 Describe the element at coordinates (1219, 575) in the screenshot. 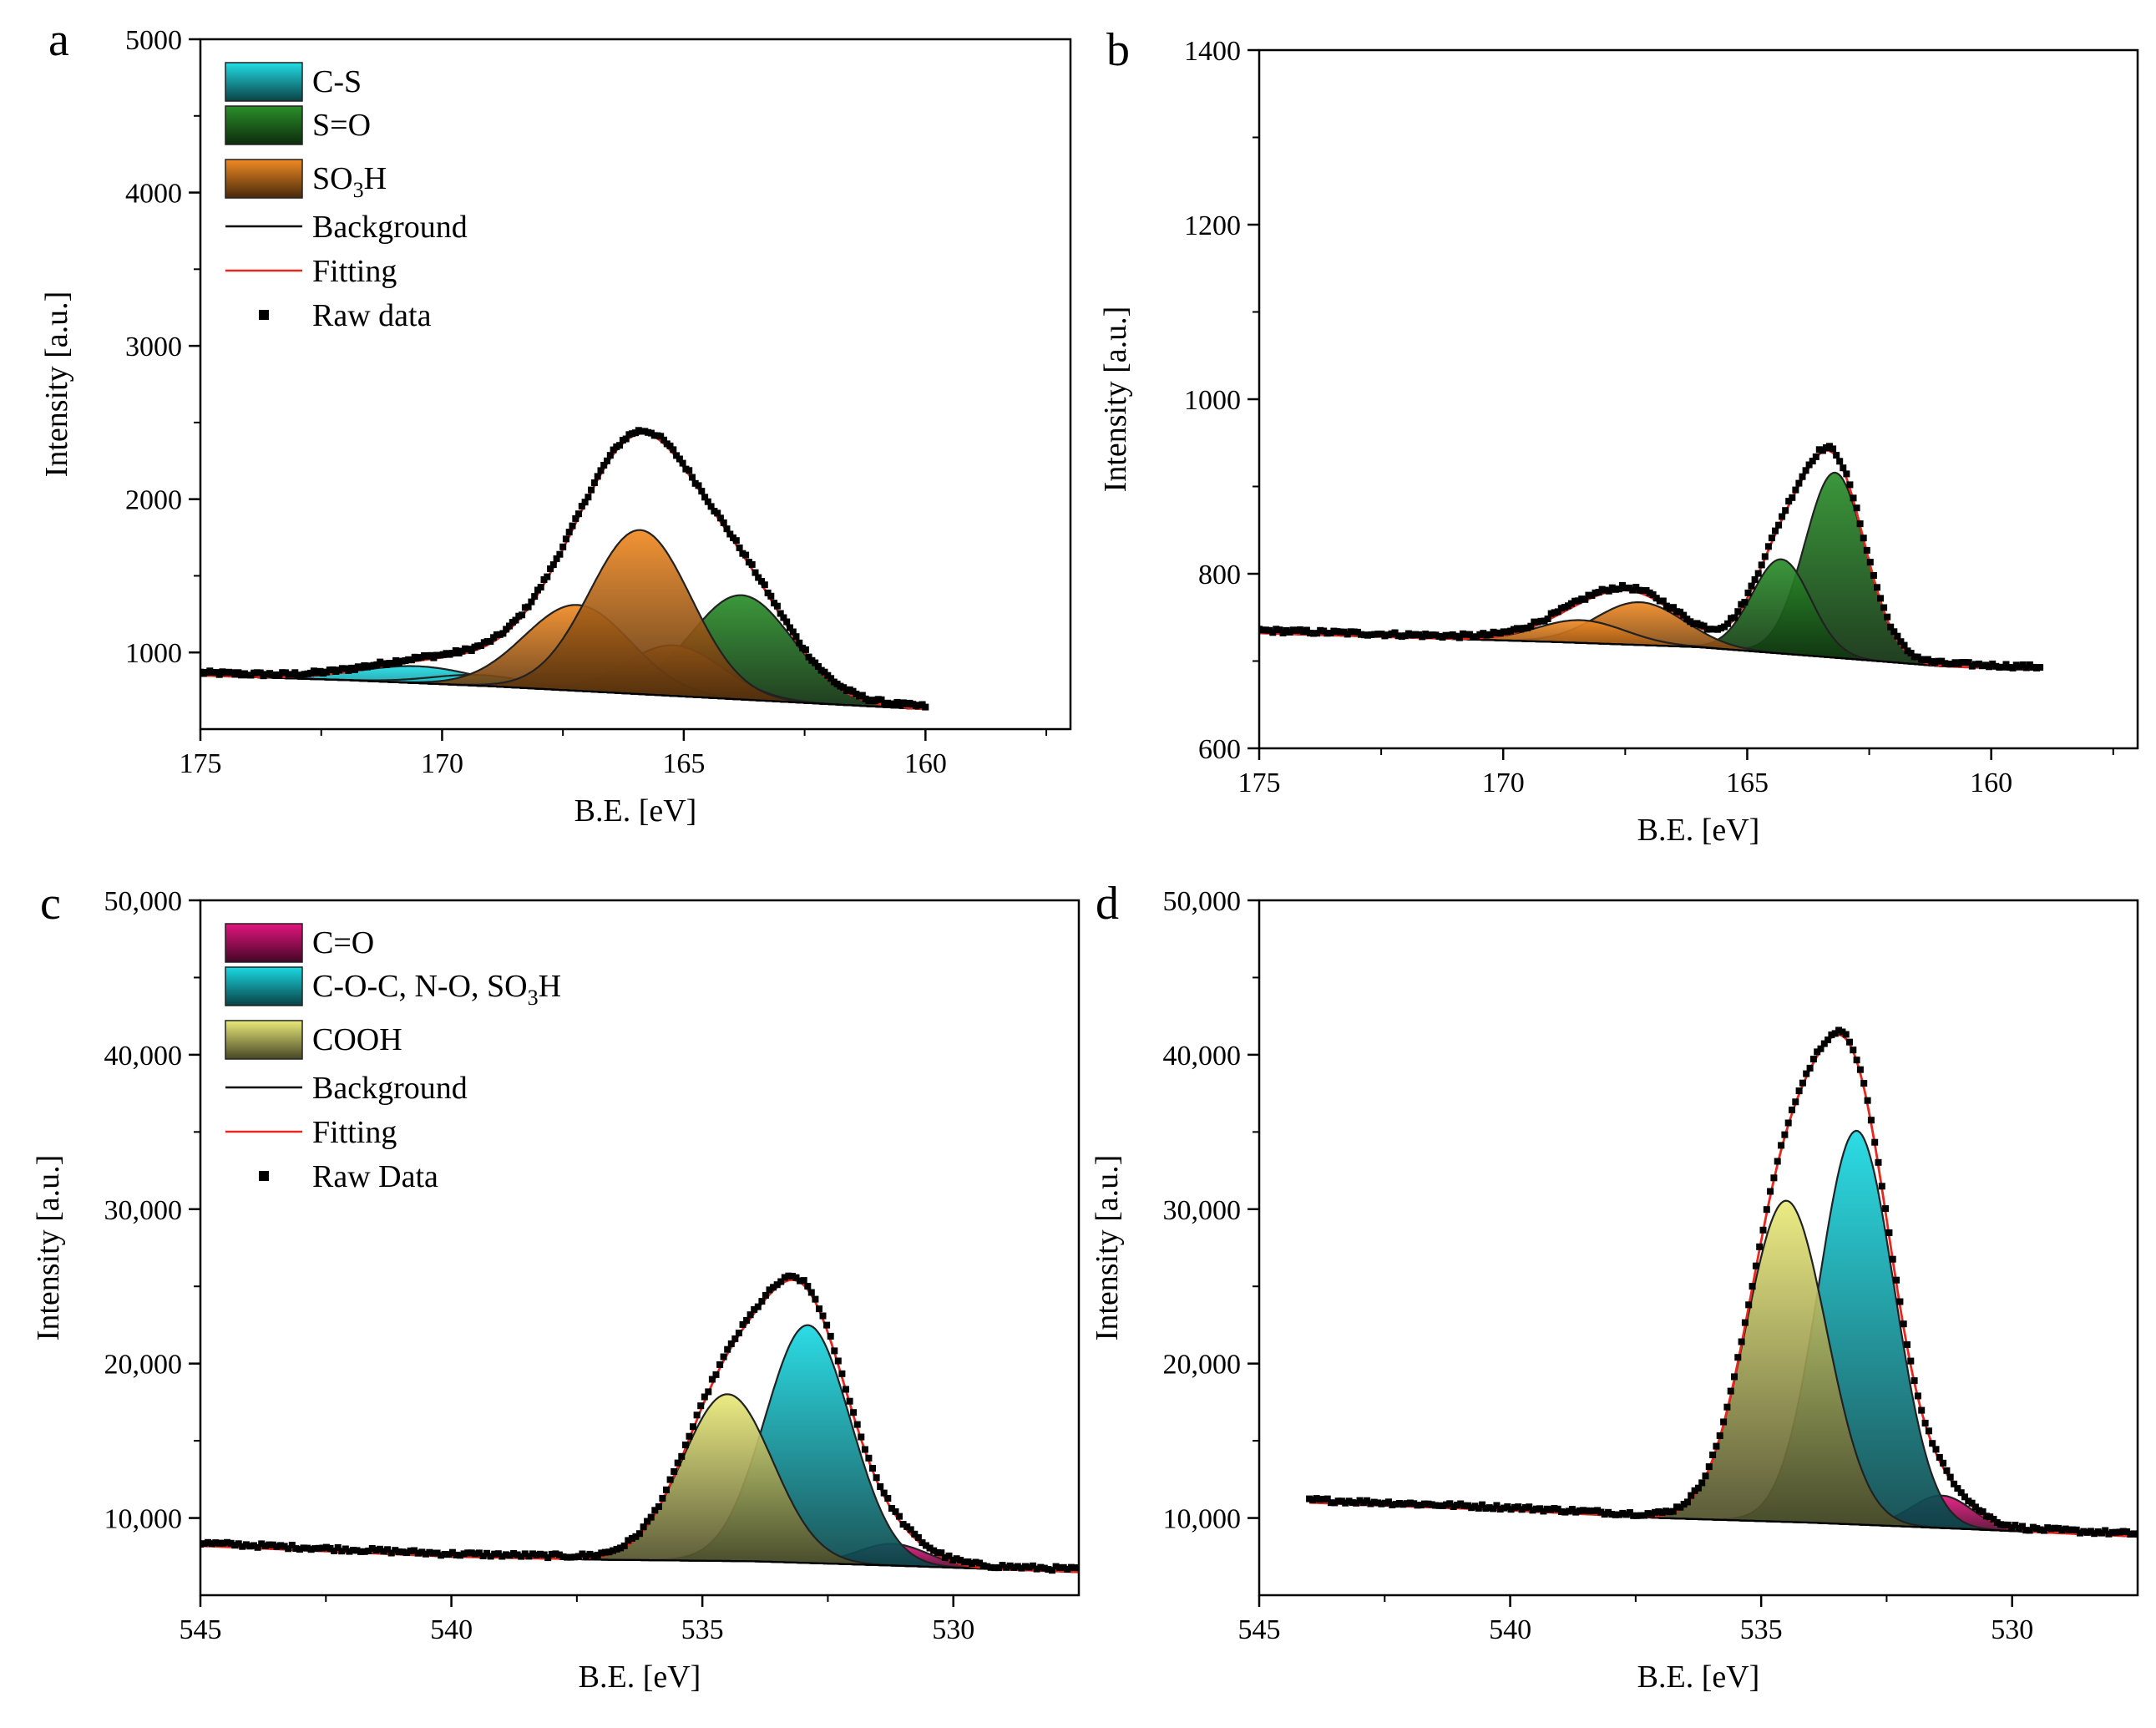

I see `y-tick-label: 800` at that location.